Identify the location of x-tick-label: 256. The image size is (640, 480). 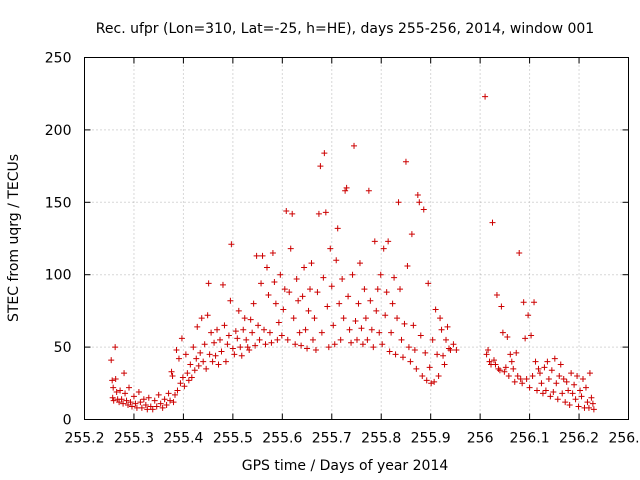
(480, 439).